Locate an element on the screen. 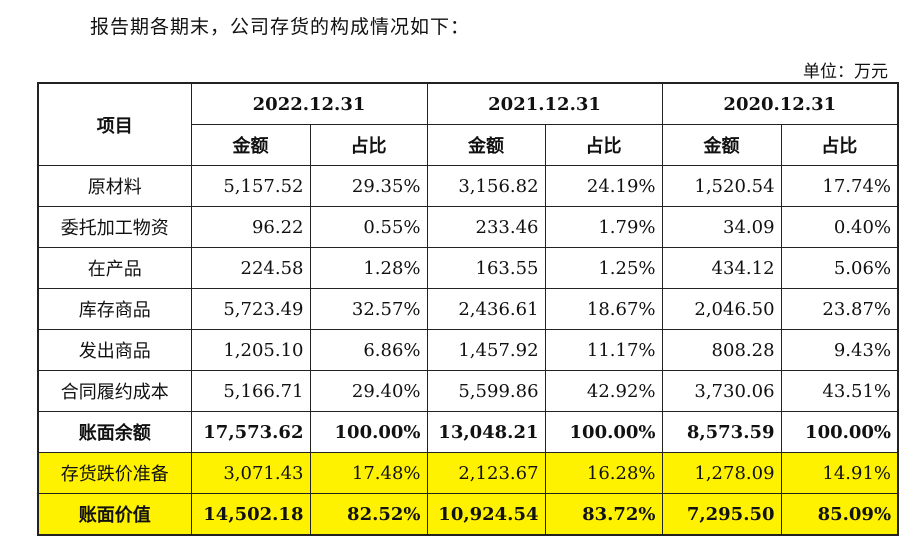  amount-cell: 2,436.61 is located at coordinates (486, 309).